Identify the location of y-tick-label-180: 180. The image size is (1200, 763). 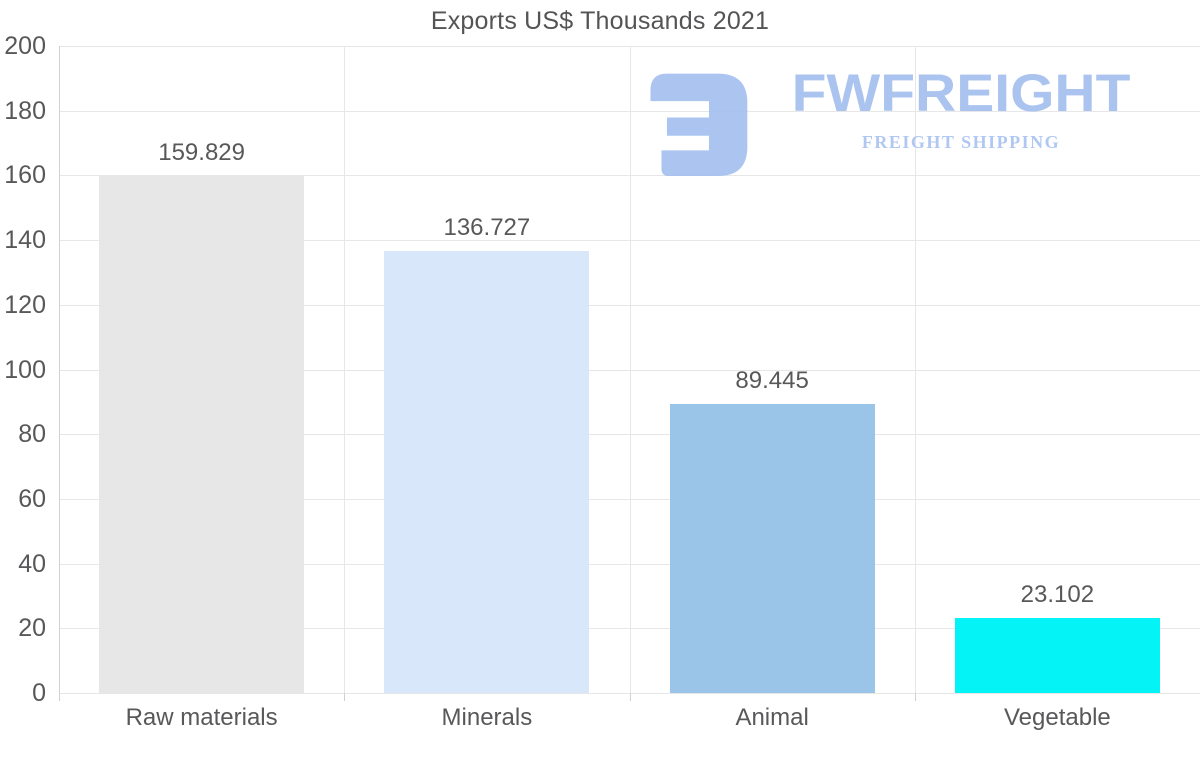
(25, 110).